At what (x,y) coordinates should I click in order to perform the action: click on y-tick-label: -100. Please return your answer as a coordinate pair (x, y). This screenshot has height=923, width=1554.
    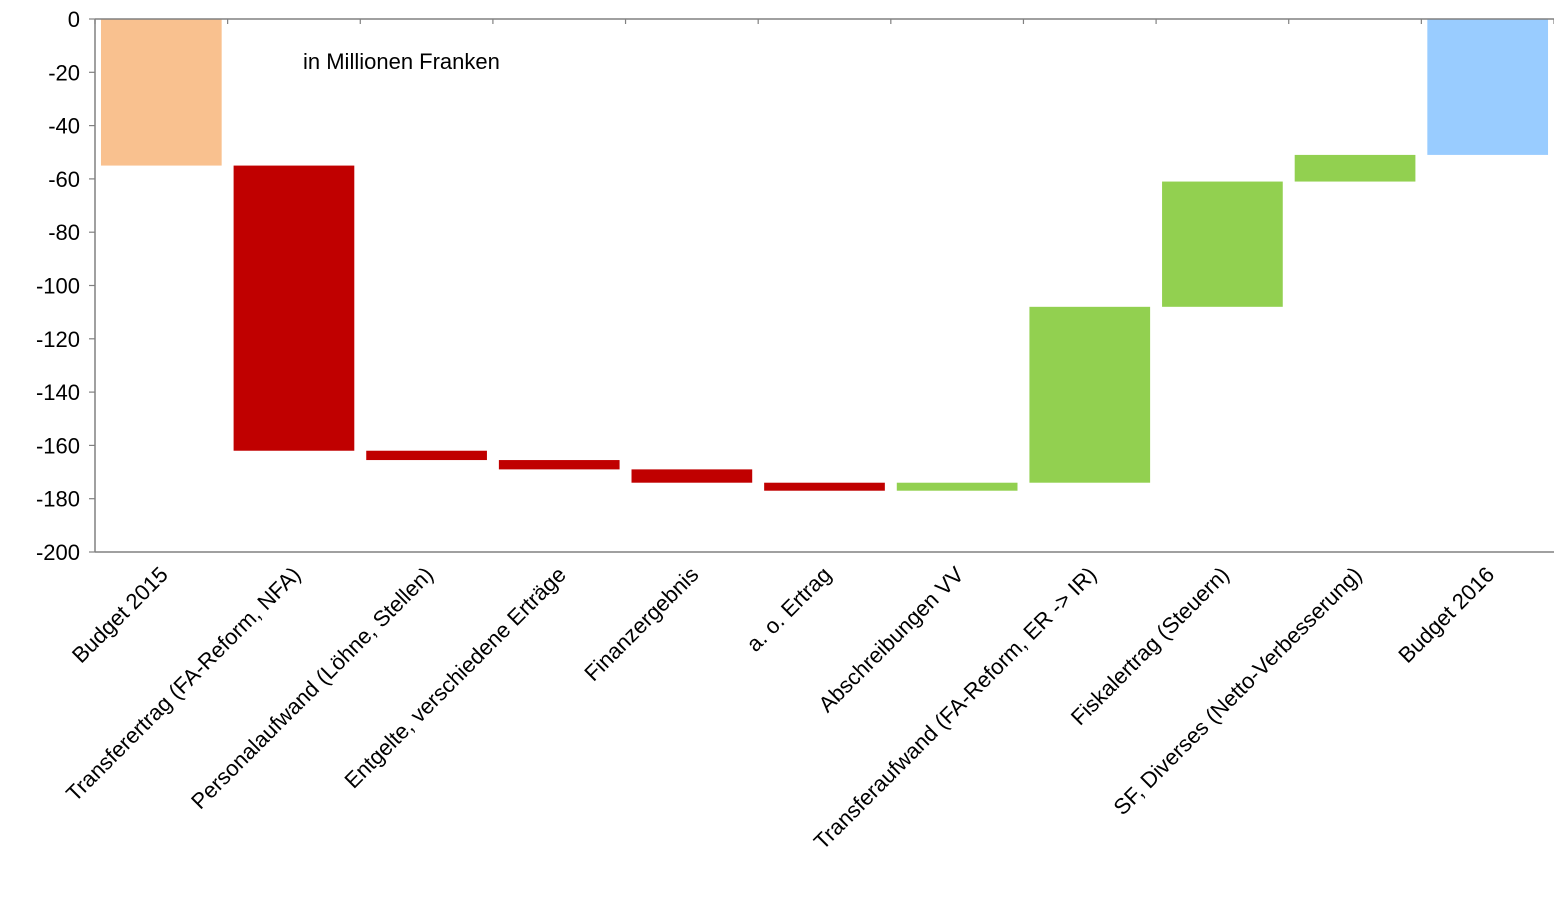
    Looking at the image, I should click on (58, 286).